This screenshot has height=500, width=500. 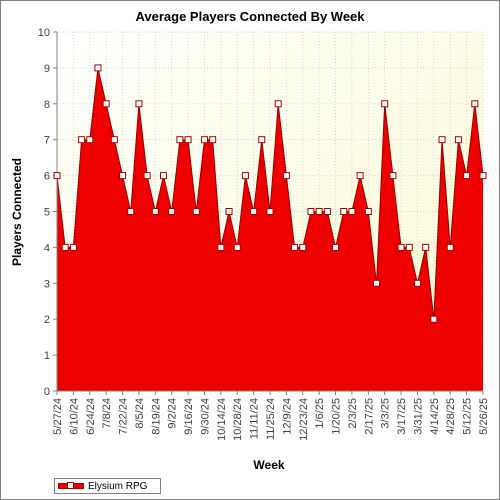 What do you see at coordinates (255, 418) in the screenshot?
I see `x-tick-label: 11/11/24` at bounding box center [255, 418].